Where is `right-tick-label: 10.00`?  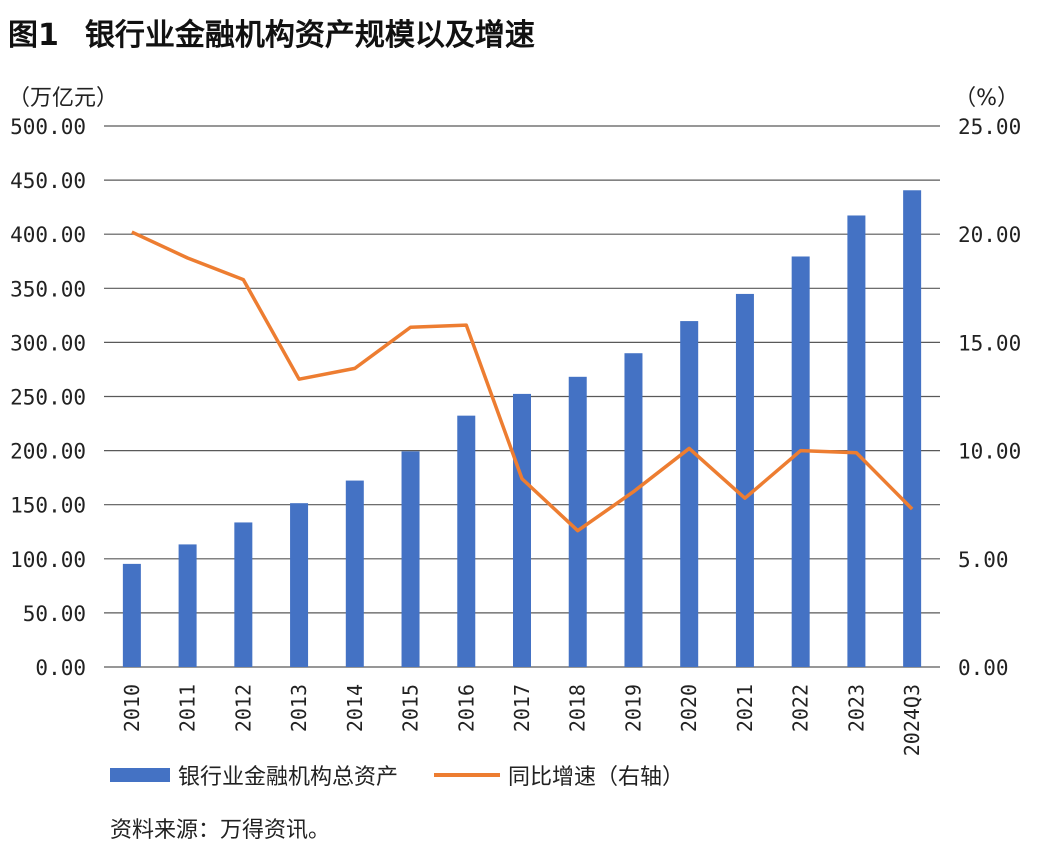
right-tick-label: 10.00 is located at coordinates (989, 452).